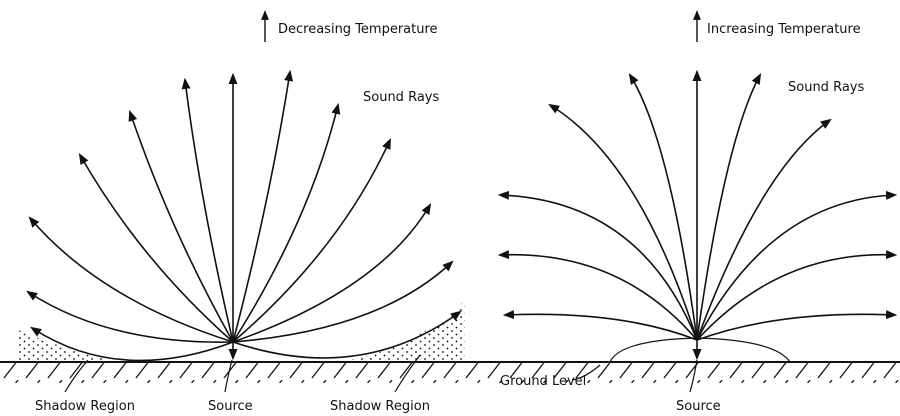  What do you see at coordinates (543, 381) in the screenshot?
I see `ground-label: Ground Level` at bounding box center [543, 381].